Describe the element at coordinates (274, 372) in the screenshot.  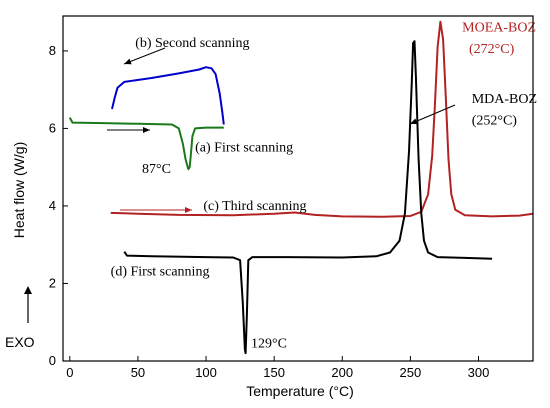
I see `x-tick-label: 150` at that location.